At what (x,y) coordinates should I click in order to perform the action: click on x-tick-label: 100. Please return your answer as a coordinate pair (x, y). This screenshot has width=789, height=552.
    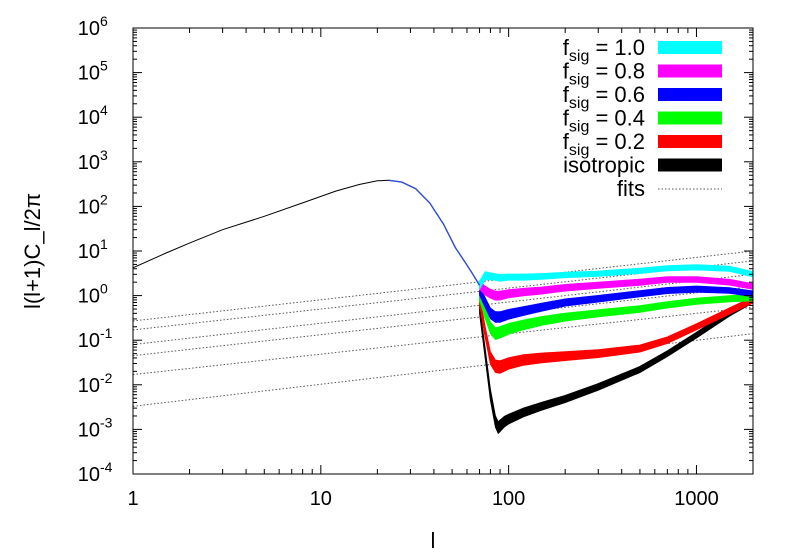
    Looking at the image, I should click on (508, 499).